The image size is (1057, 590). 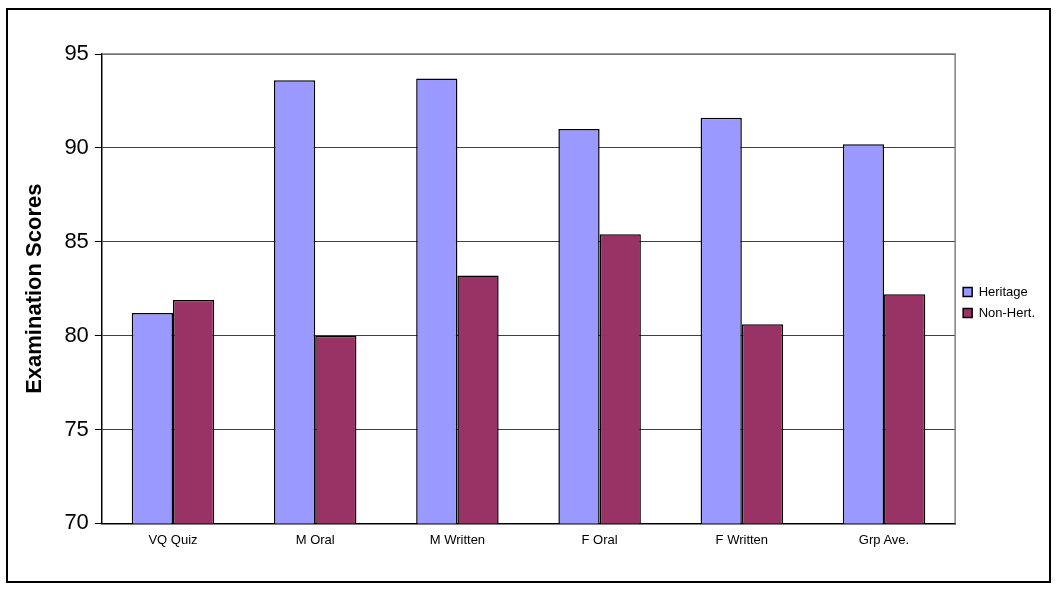 I want to click on y-tick-label: 95, so click(x=76, y=53).